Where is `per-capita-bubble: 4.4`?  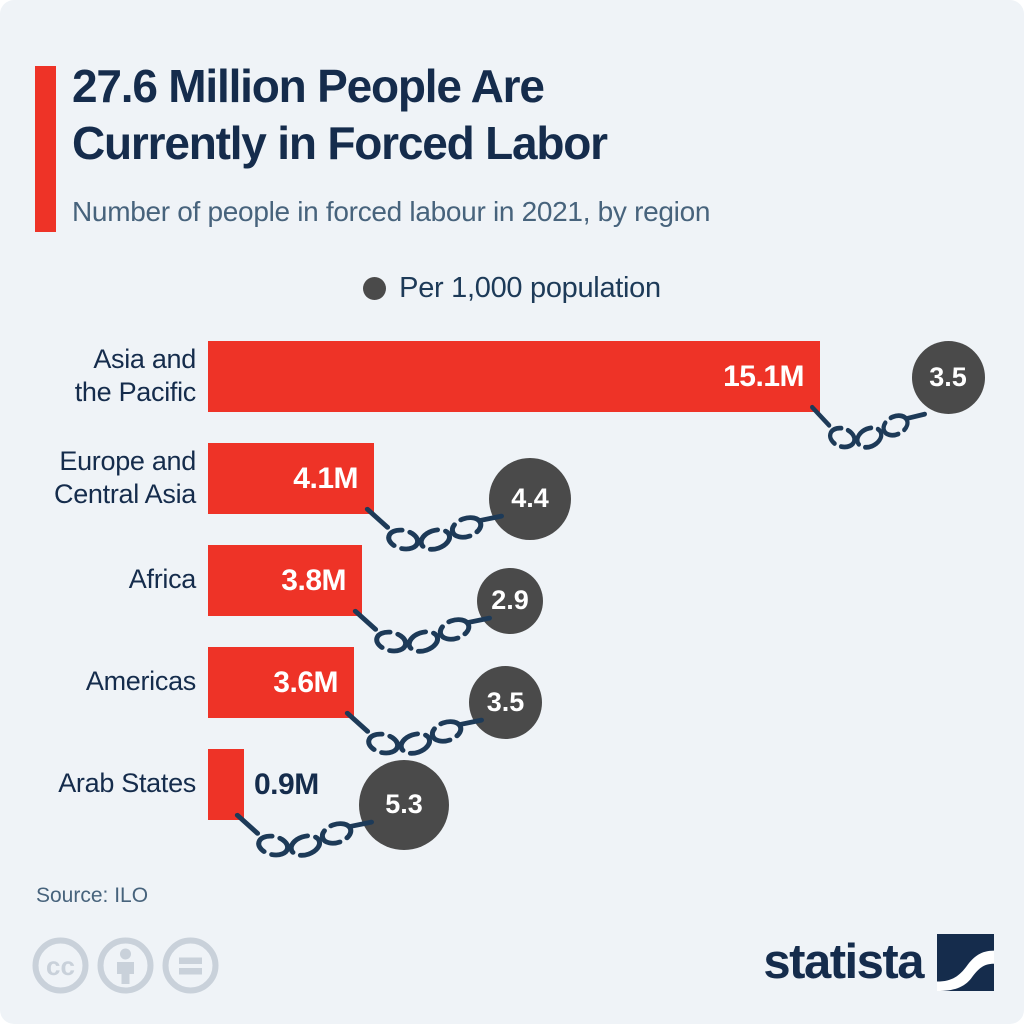 per-capita-bubble: 4.4 is located at coordinates (530, 498).